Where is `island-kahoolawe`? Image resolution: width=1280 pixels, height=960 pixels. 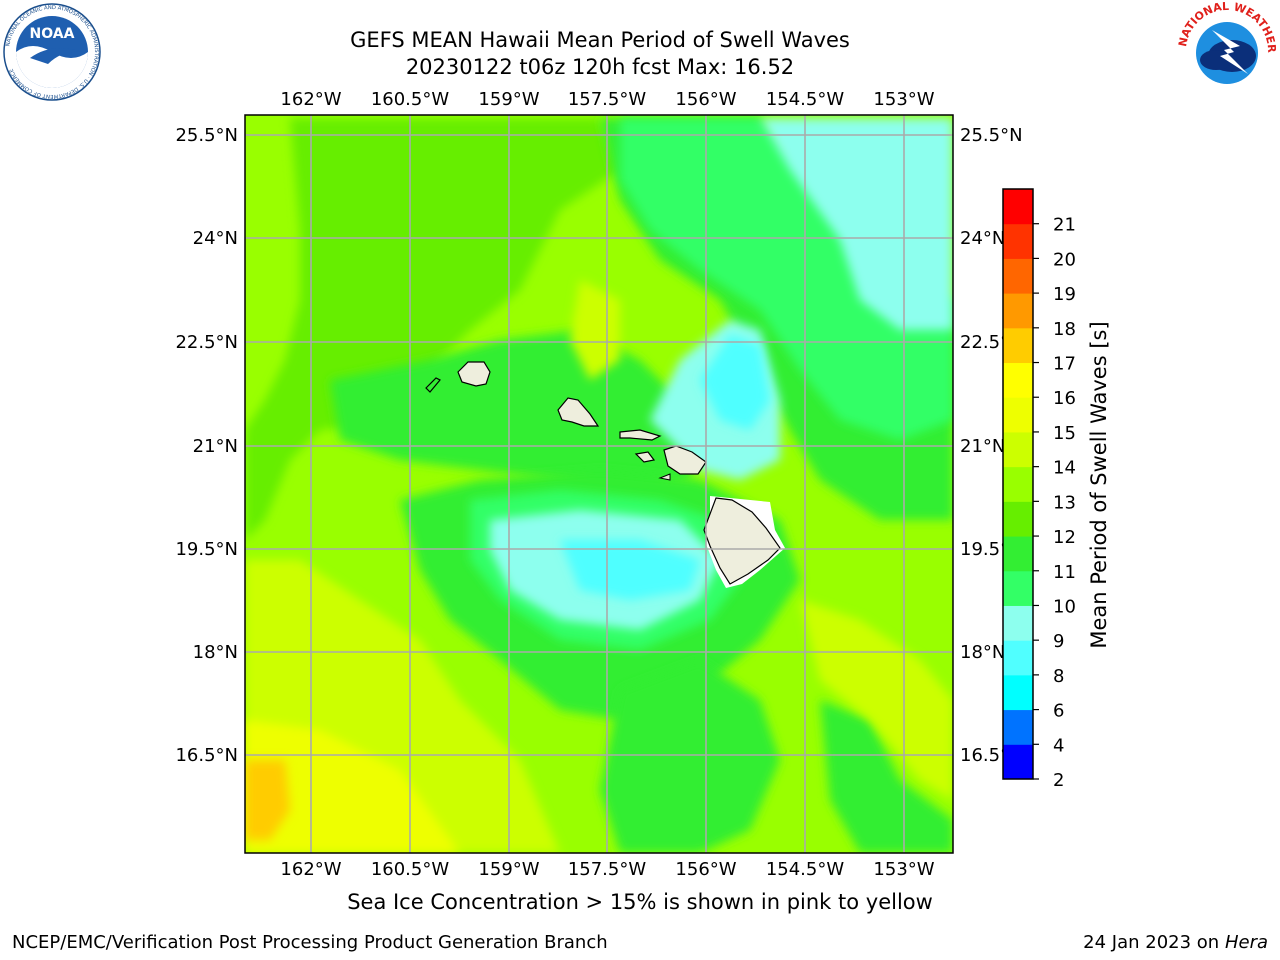
island-kahoolawe is located at coordinates (664, 477).